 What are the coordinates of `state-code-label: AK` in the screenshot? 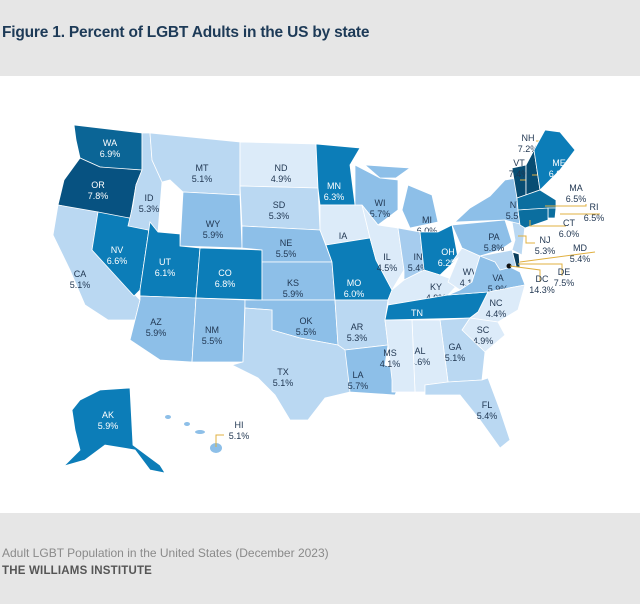 It's located at (108, 415).